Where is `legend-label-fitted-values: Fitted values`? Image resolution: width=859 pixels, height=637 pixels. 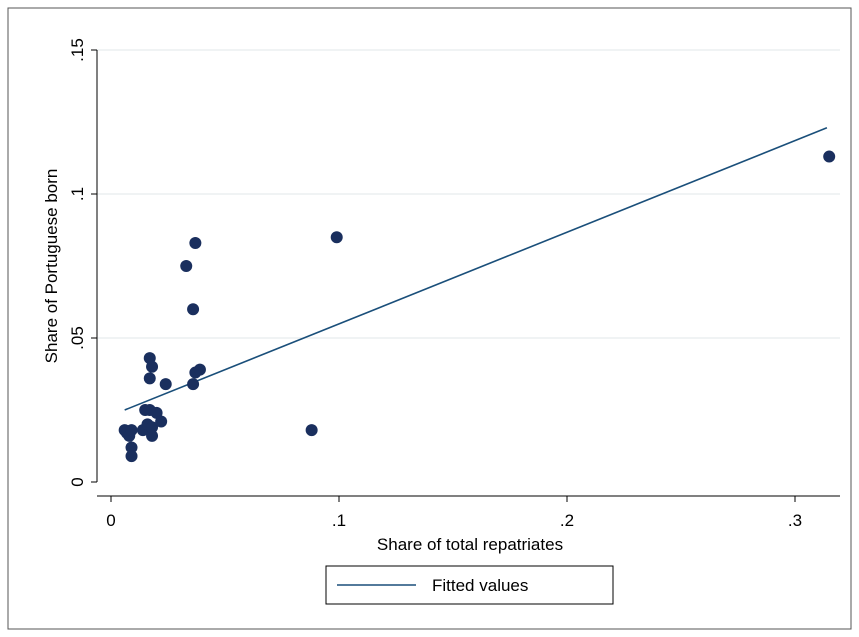 legend-label-fitted-values: Fitted values is located at coordinates (480, 585).